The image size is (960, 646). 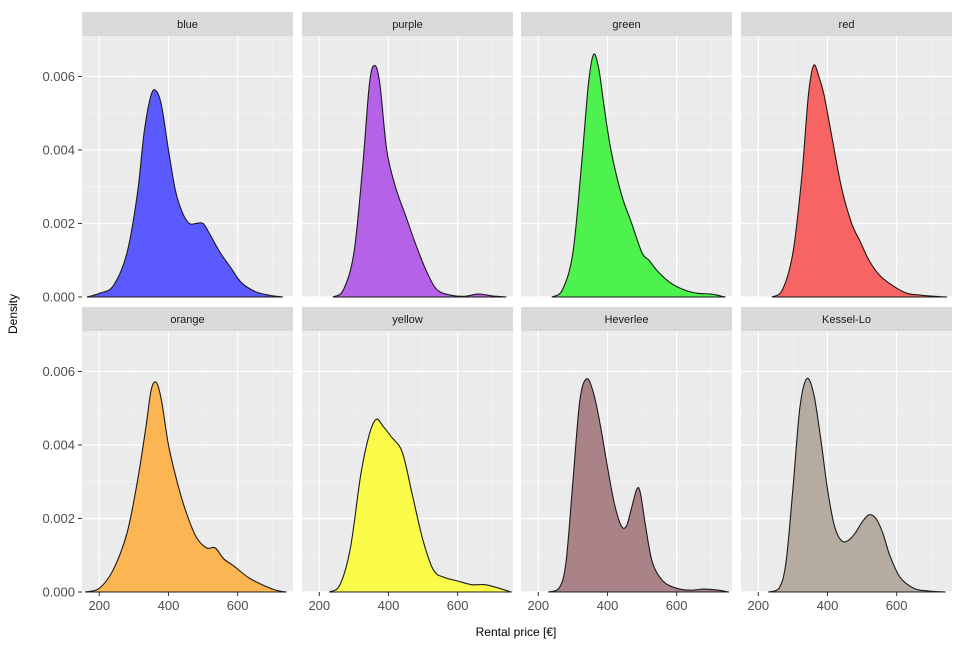 I want to click on facet-strip-label: Kessel-Lo, so click(x=846, y=320).